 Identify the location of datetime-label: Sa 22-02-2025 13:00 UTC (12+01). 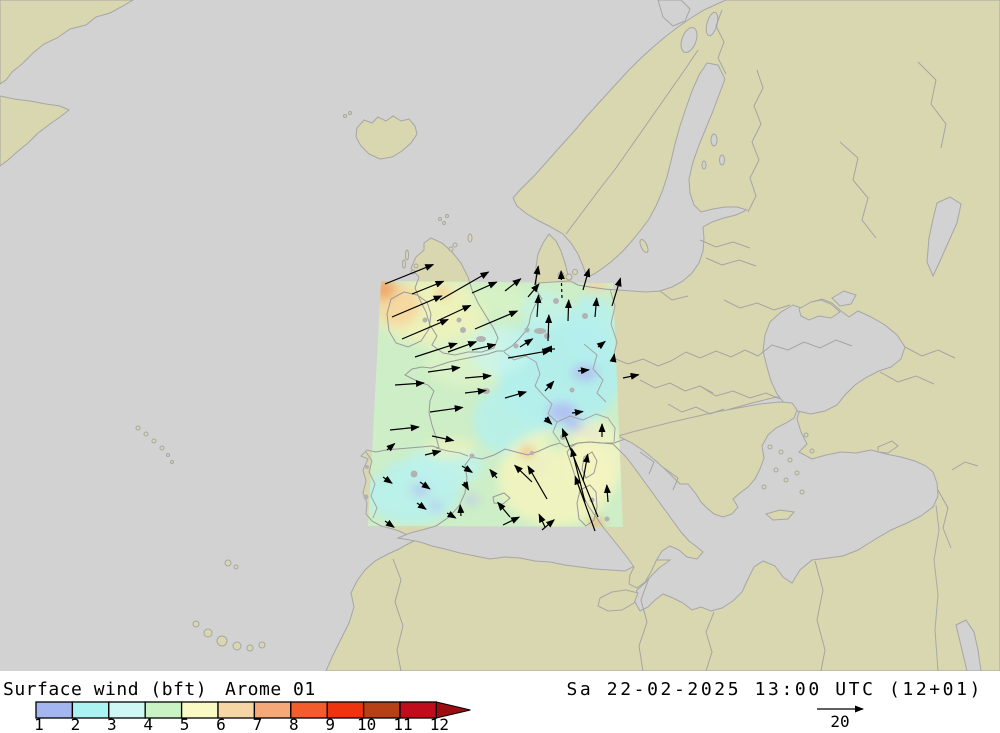
(774, 689).